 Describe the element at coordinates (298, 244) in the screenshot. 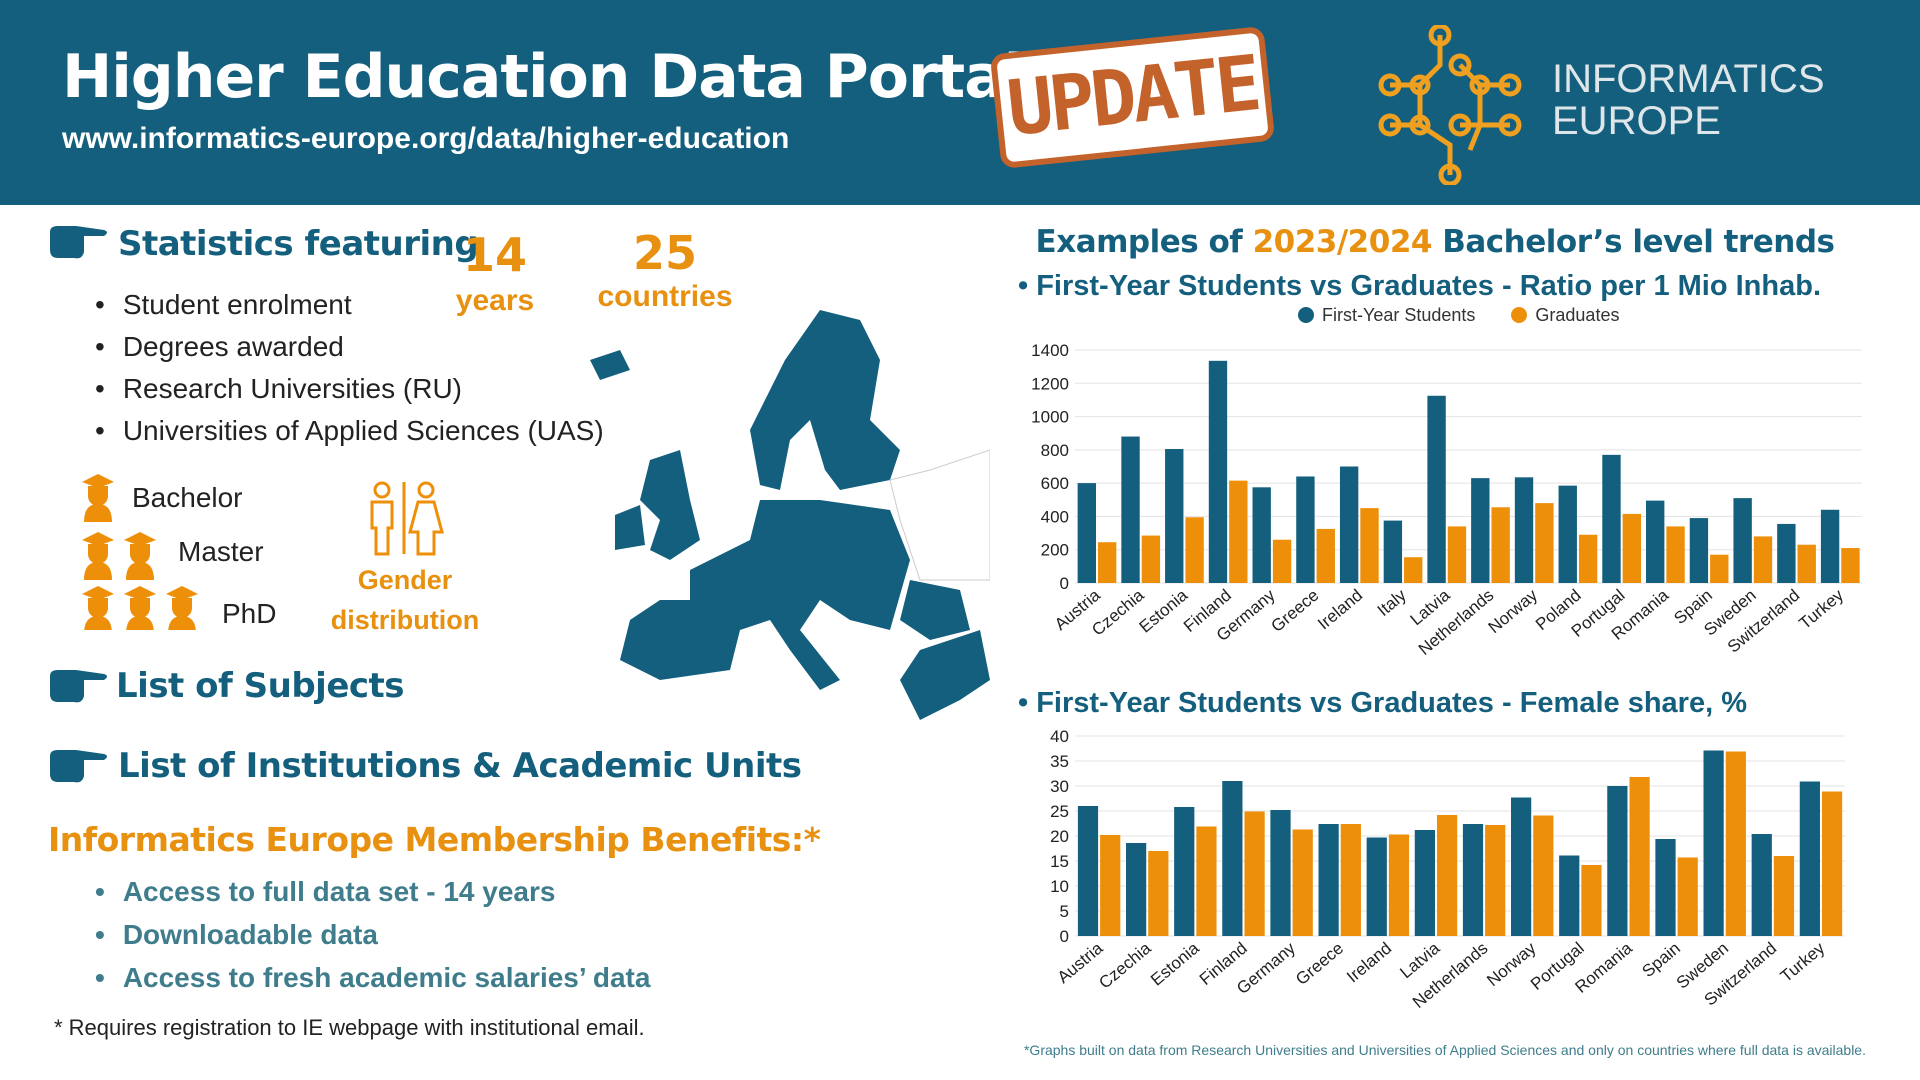

I see `statistics-heading: Statistics featuring` at that location.